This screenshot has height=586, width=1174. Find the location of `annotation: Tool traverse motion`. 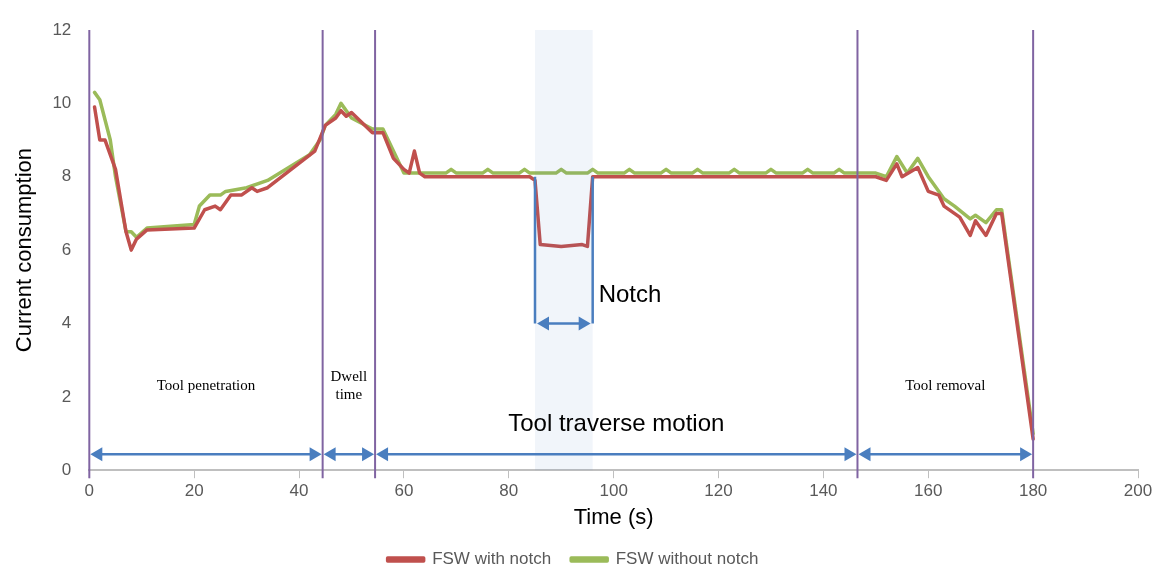

annotation: Tool traverse motion is located at coordinates (616, 422).